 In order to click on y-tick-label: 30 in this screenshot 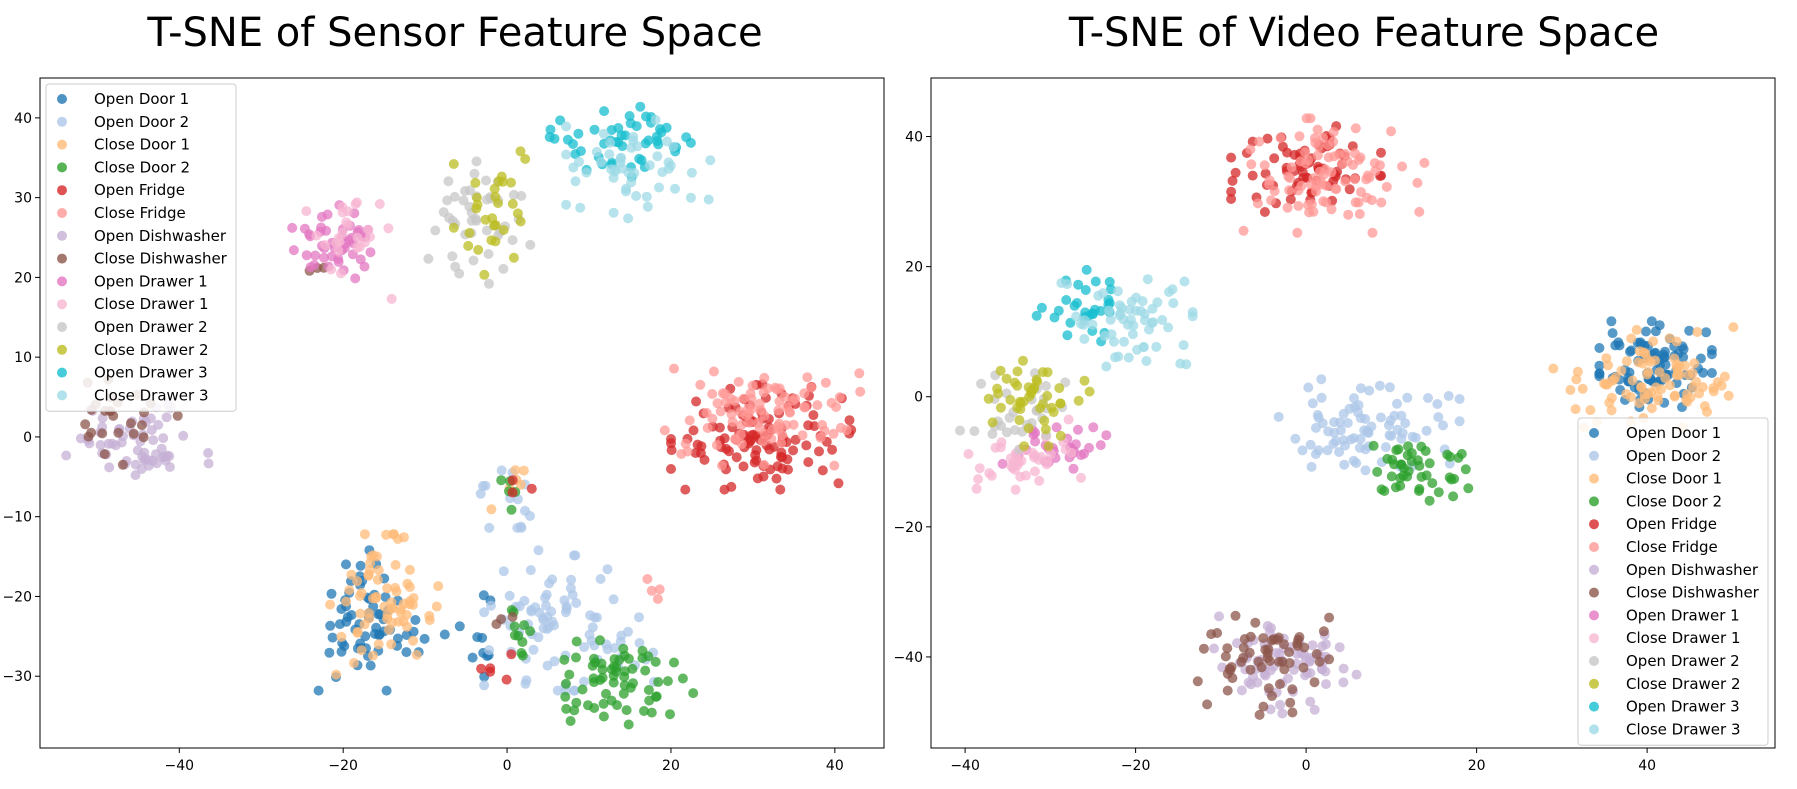, I will do `click(23, 199)`.